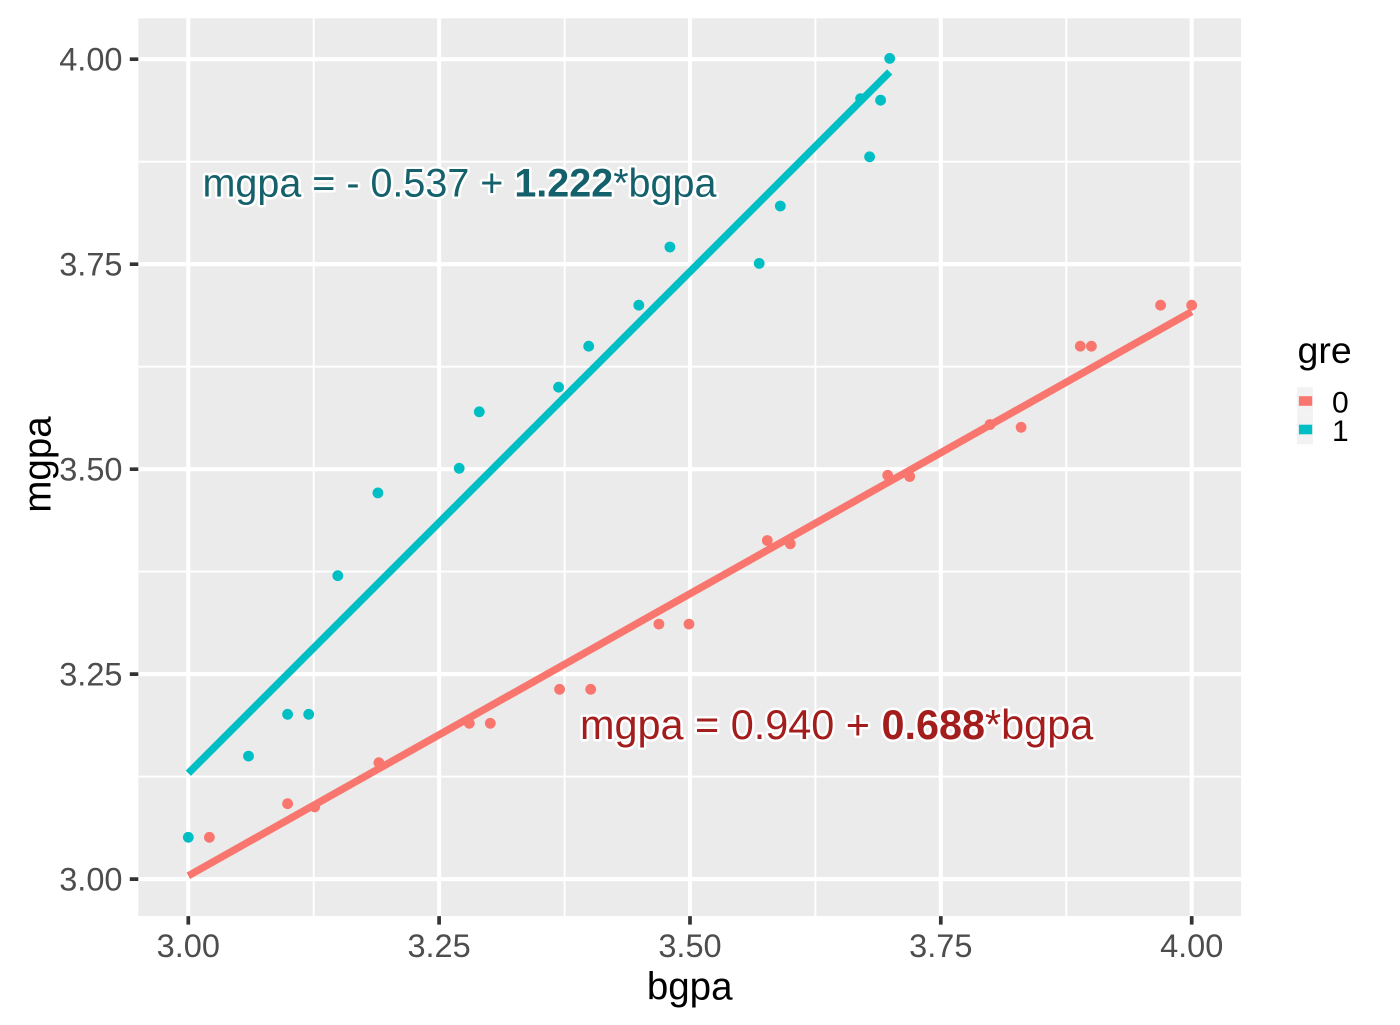 This screenshot has height=1025, width=1400. I want to click on svg-text: gre, so click(1325, 350).